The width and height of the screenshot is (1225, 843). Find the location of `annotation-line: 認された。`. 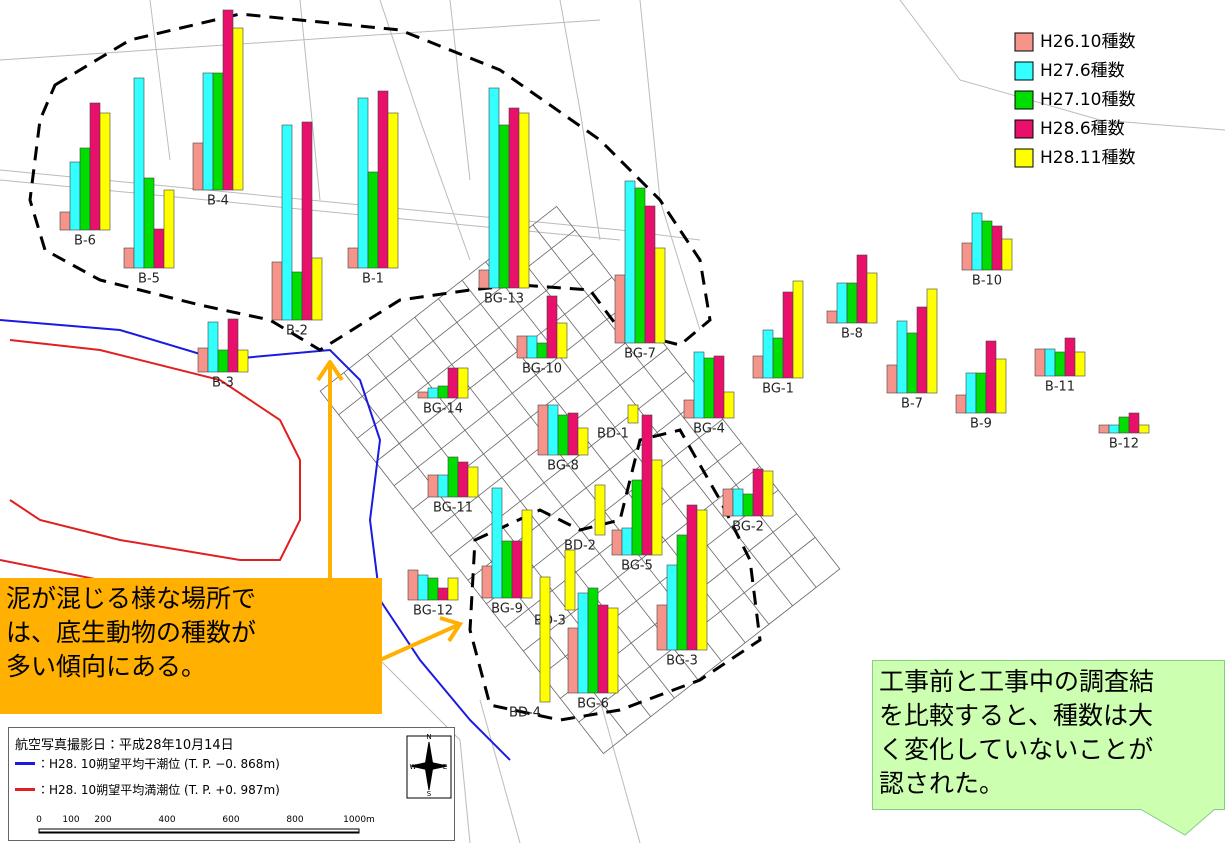

annotation-line: 認された。 is located at coordinates (942, 783).